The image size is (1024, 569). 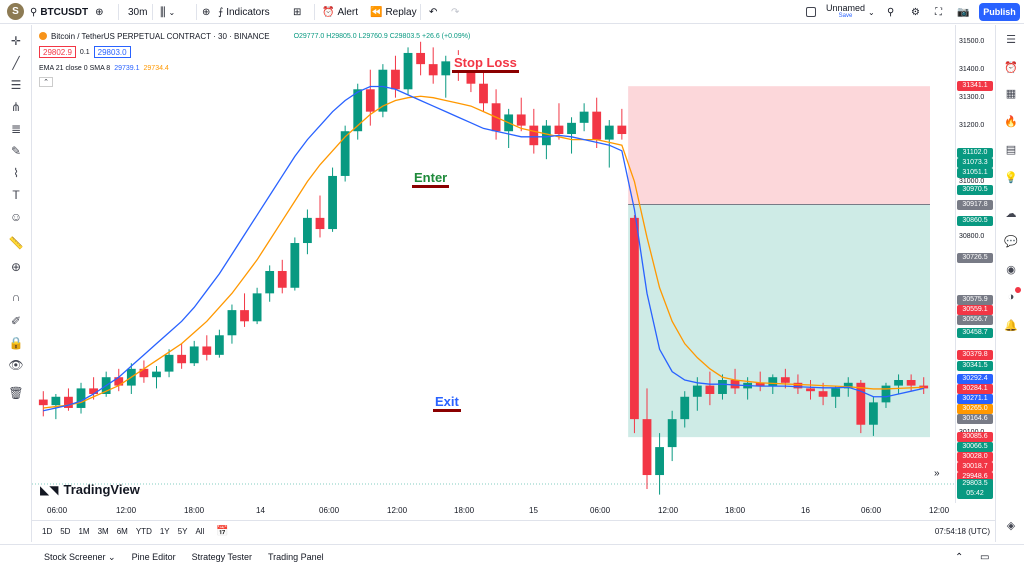 What do you see at coordinates (16, 41) in the screenshot?
I see `crosshair-icon: ✛` at bounding box center [16, 41].